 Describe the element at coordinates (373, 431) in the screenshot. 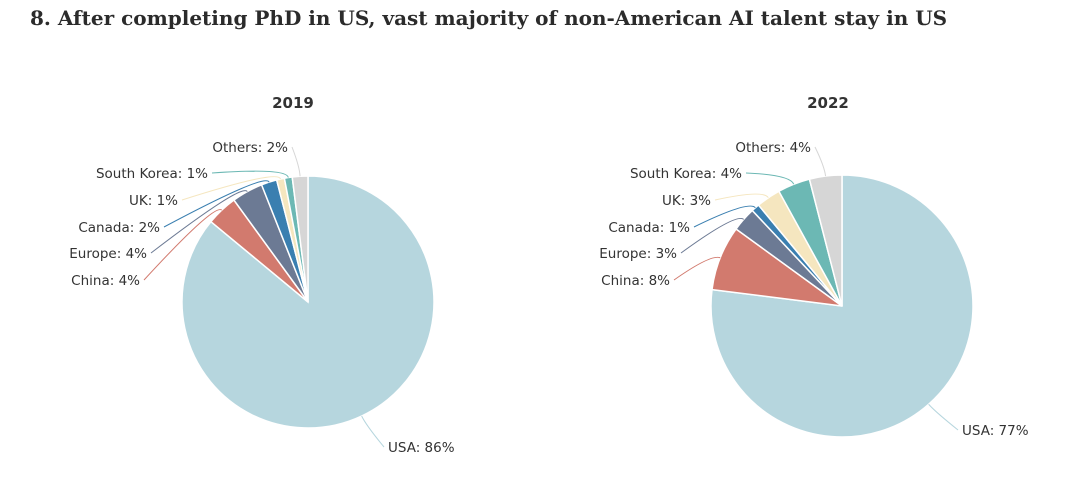

I see `connector-line-usa-2019` at that location.